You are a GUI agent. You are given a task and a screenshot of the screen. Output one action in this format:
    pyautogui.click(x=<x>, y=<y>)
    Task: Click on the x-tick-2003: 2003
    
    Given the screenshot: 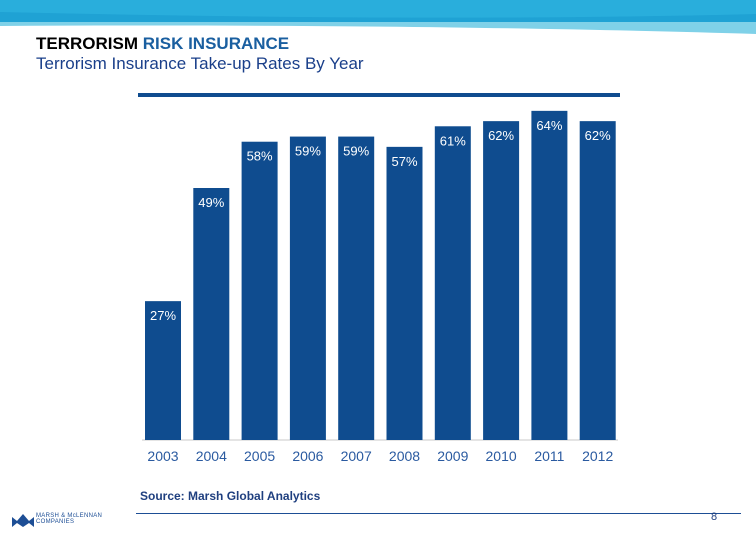 What is the action you would take?
    pyautogui.click(x=162, y=456)
    